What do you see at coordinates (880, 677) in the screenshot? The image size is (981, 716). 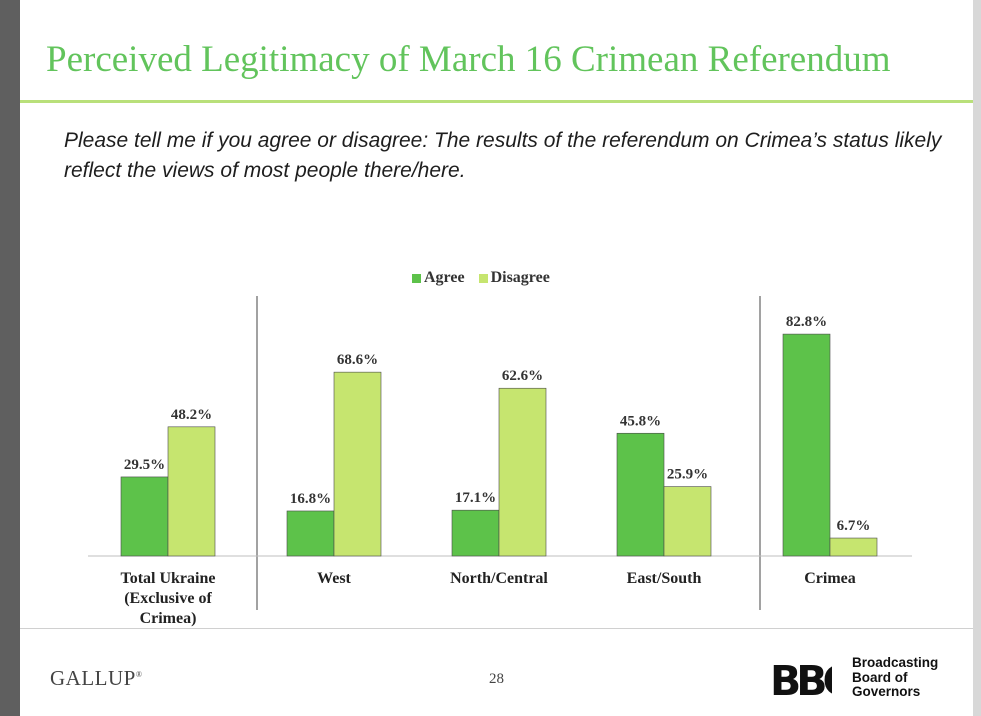 I see `bbg-line-2: Board of` at bounding box center [880, 677].